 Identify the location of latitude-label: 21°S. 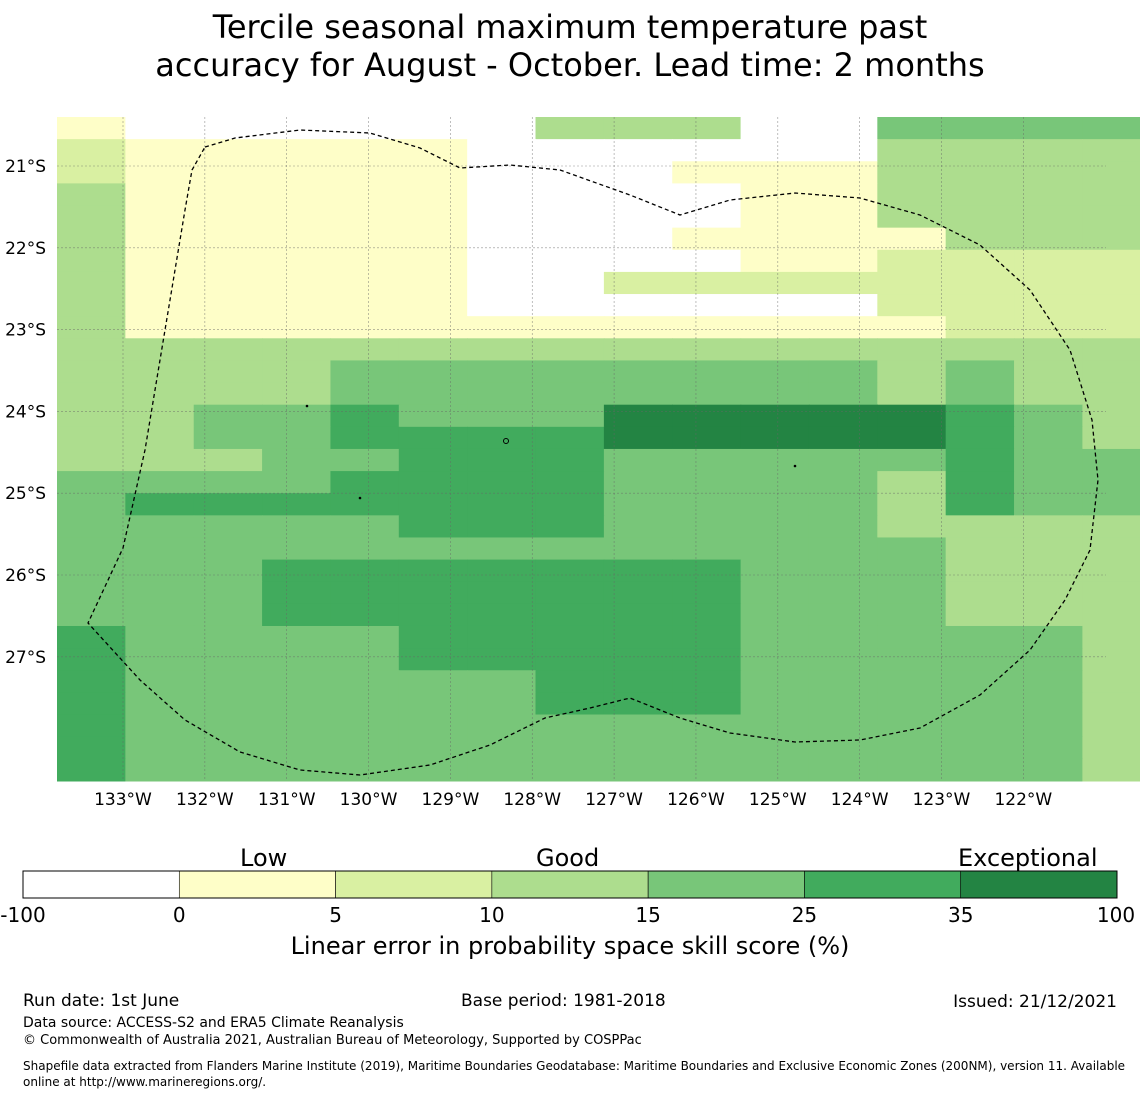
(25, 167).